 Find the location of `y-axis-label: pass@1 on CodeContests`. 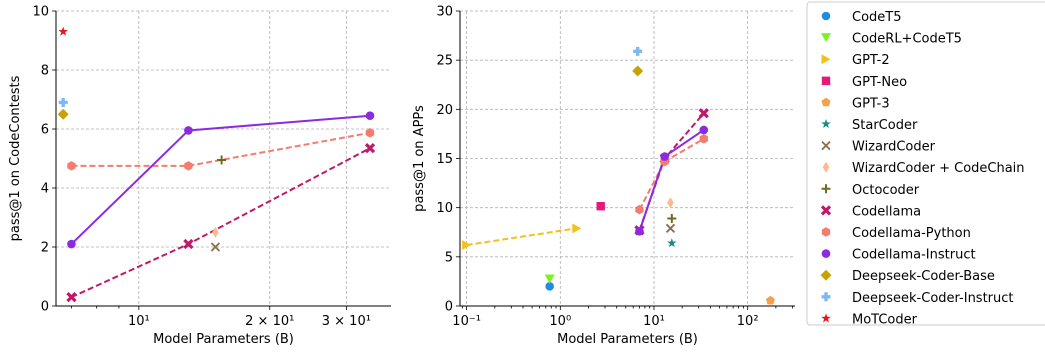

y-axis-label: pass@1 on CodeContests is located at coordinates (15, 158).